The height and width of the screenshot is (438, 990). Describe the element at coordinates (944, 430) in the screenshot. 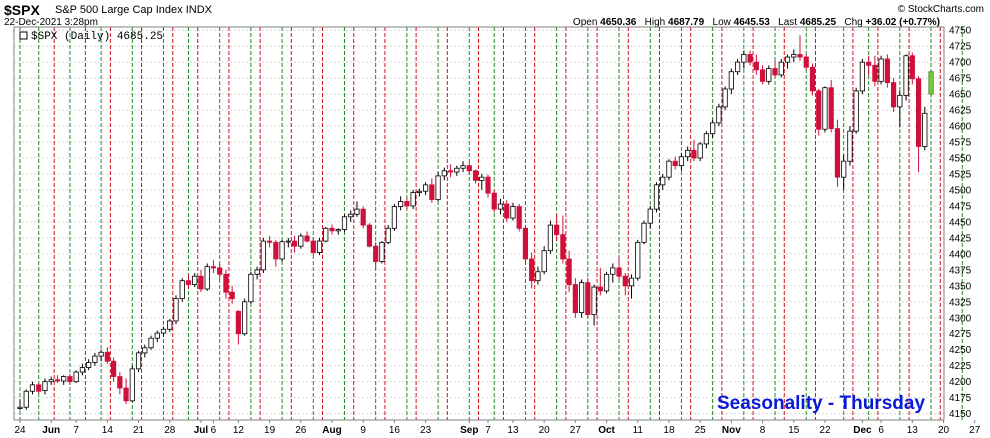

I see `x-tick-label: 20` at that location.